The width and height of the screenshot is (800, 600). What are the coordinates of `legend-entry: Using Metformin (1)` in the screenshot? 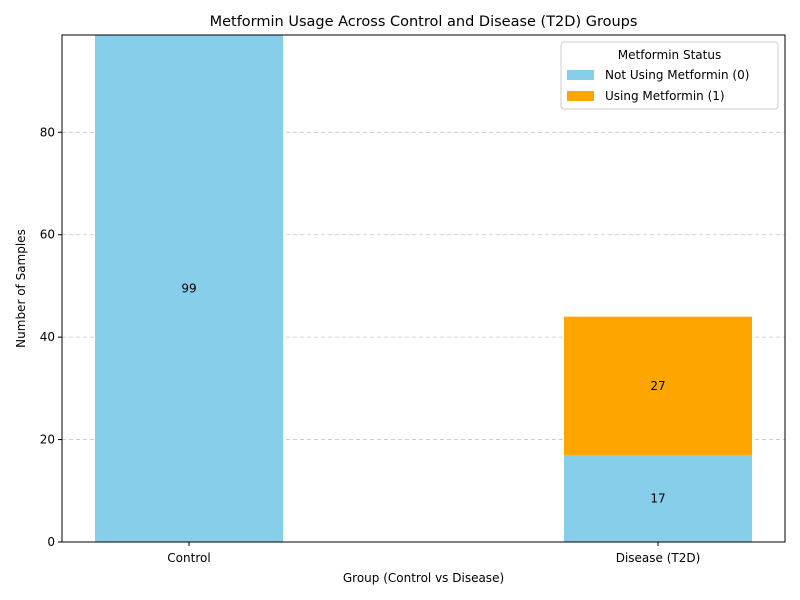 It's located at (665, 96).